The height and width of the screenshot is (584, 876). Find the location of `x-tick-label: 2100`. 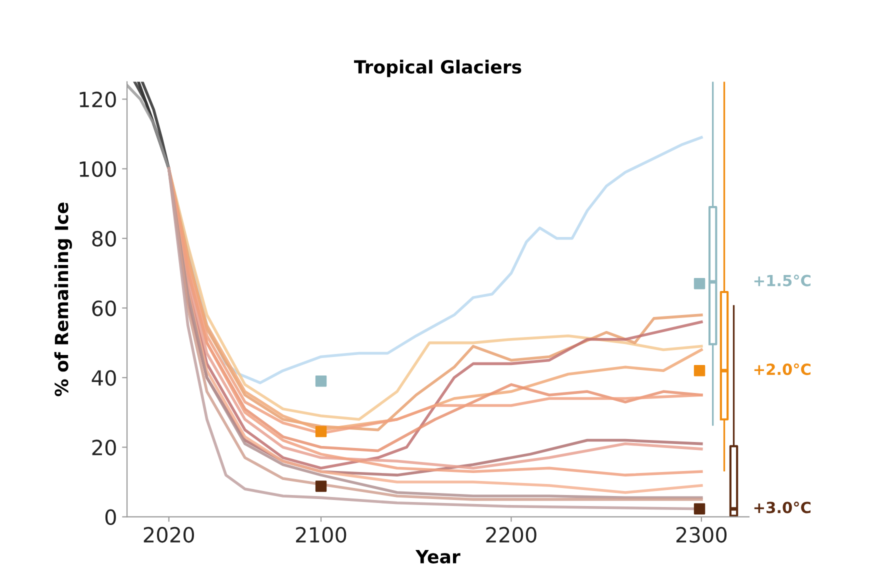

x-tick-label: 2100 is located at coordinates (321, 534).